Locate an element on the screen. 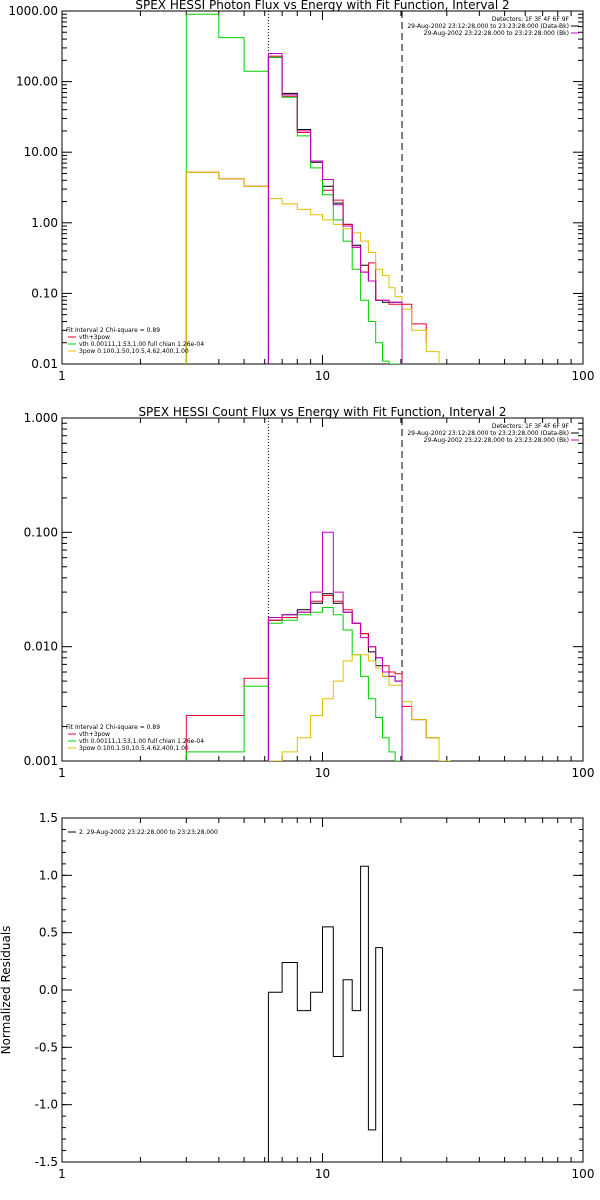 This screenshot has width=600, height=1200. y-tick-label: 1.000 is located at coordinates (41, 418).